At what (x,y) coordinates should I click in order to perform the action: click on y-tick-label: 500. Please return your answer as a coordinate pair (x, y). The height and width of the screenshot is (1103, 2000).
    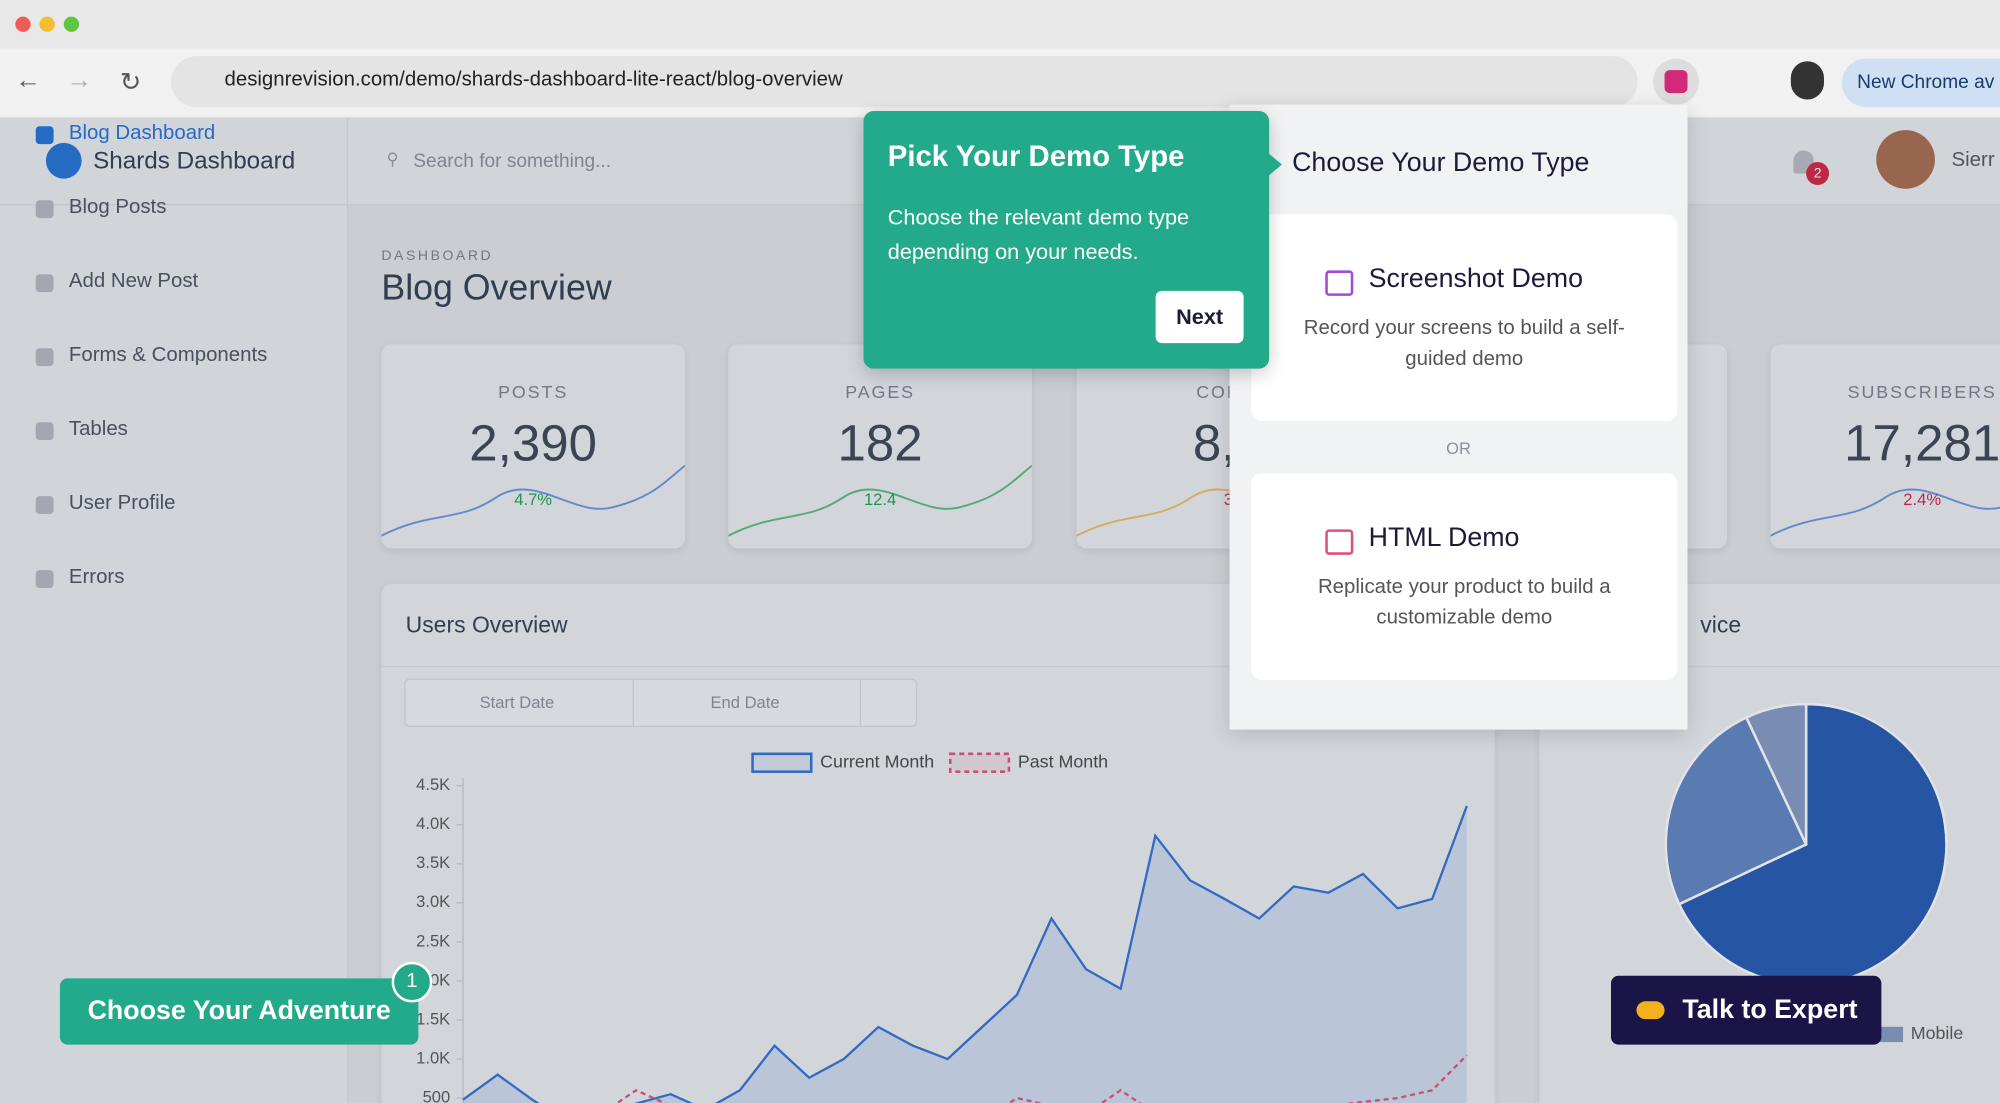
    Looking at the image, I should click on (437, 1095).